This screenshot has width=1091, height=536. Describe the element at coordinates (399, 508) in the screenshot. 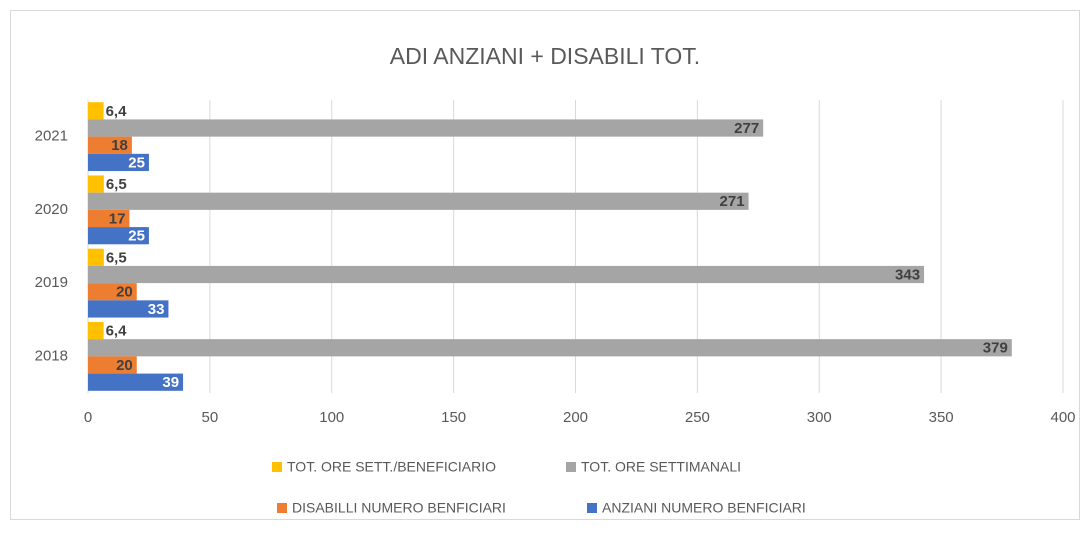

I see `legend-label: DISABILLI NUMERO BENFICIARI` at that location.